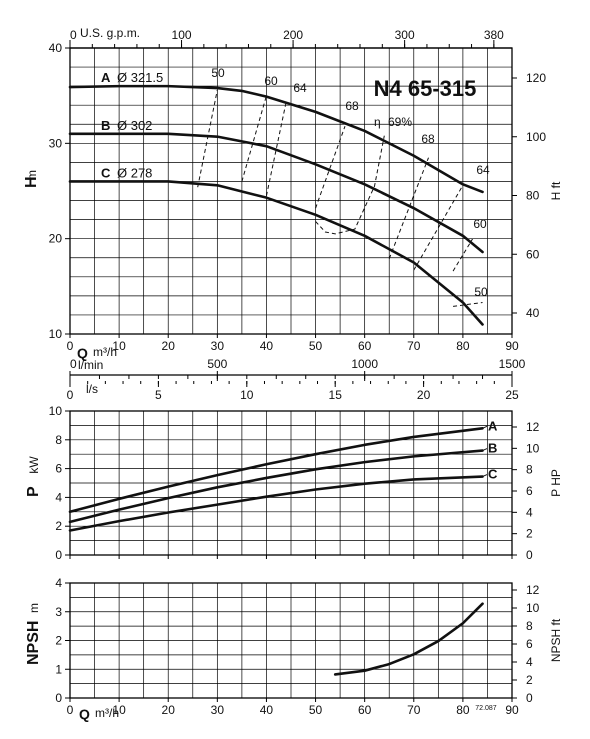 This screenshot has width=590, height=739. I want to click on head-series-diameter-a: Ø 321.5, so click(140, 77).